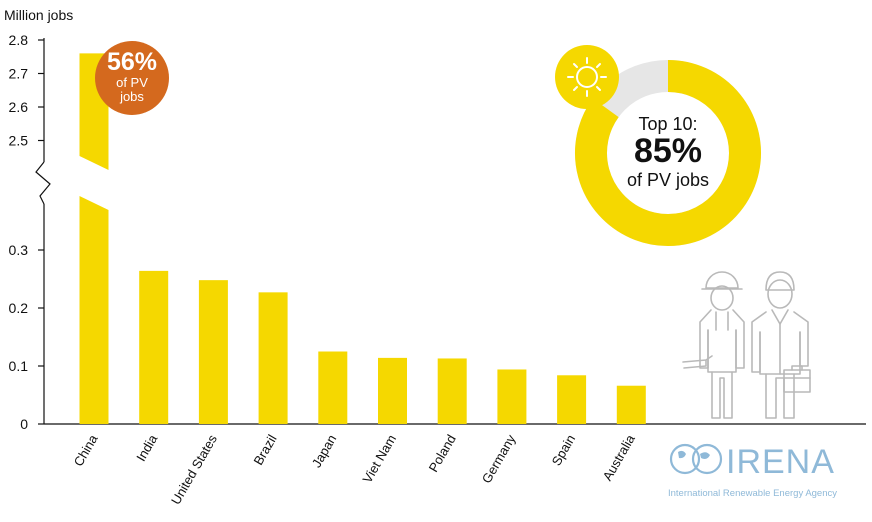 This screenshot has width=872, height=522. I want to click on y-tick-label: 0.3, so click(19, 250).